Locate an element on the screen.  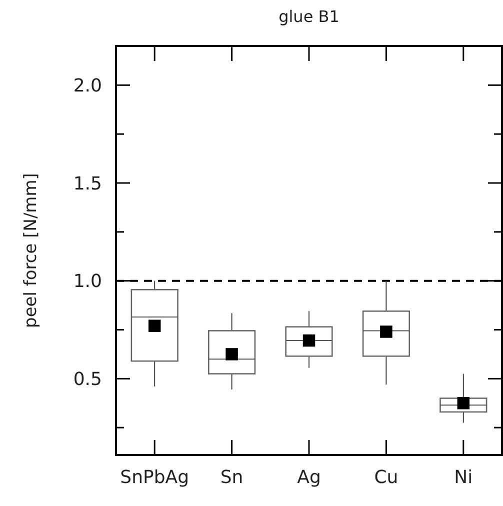
chart-title: glue B1 is located at coordinates (309, 16).